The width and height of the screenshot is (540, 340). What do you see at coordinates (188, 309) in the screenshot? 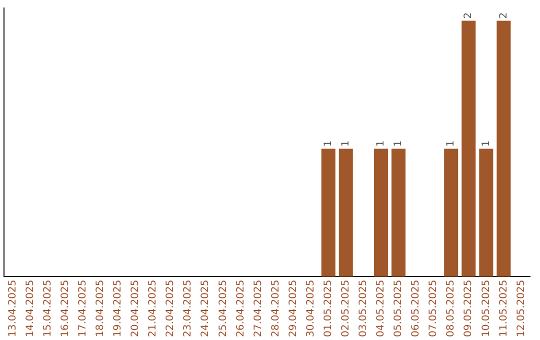
I see `x-tick-label: 23.04.2025` at bounding box center [188, 309].